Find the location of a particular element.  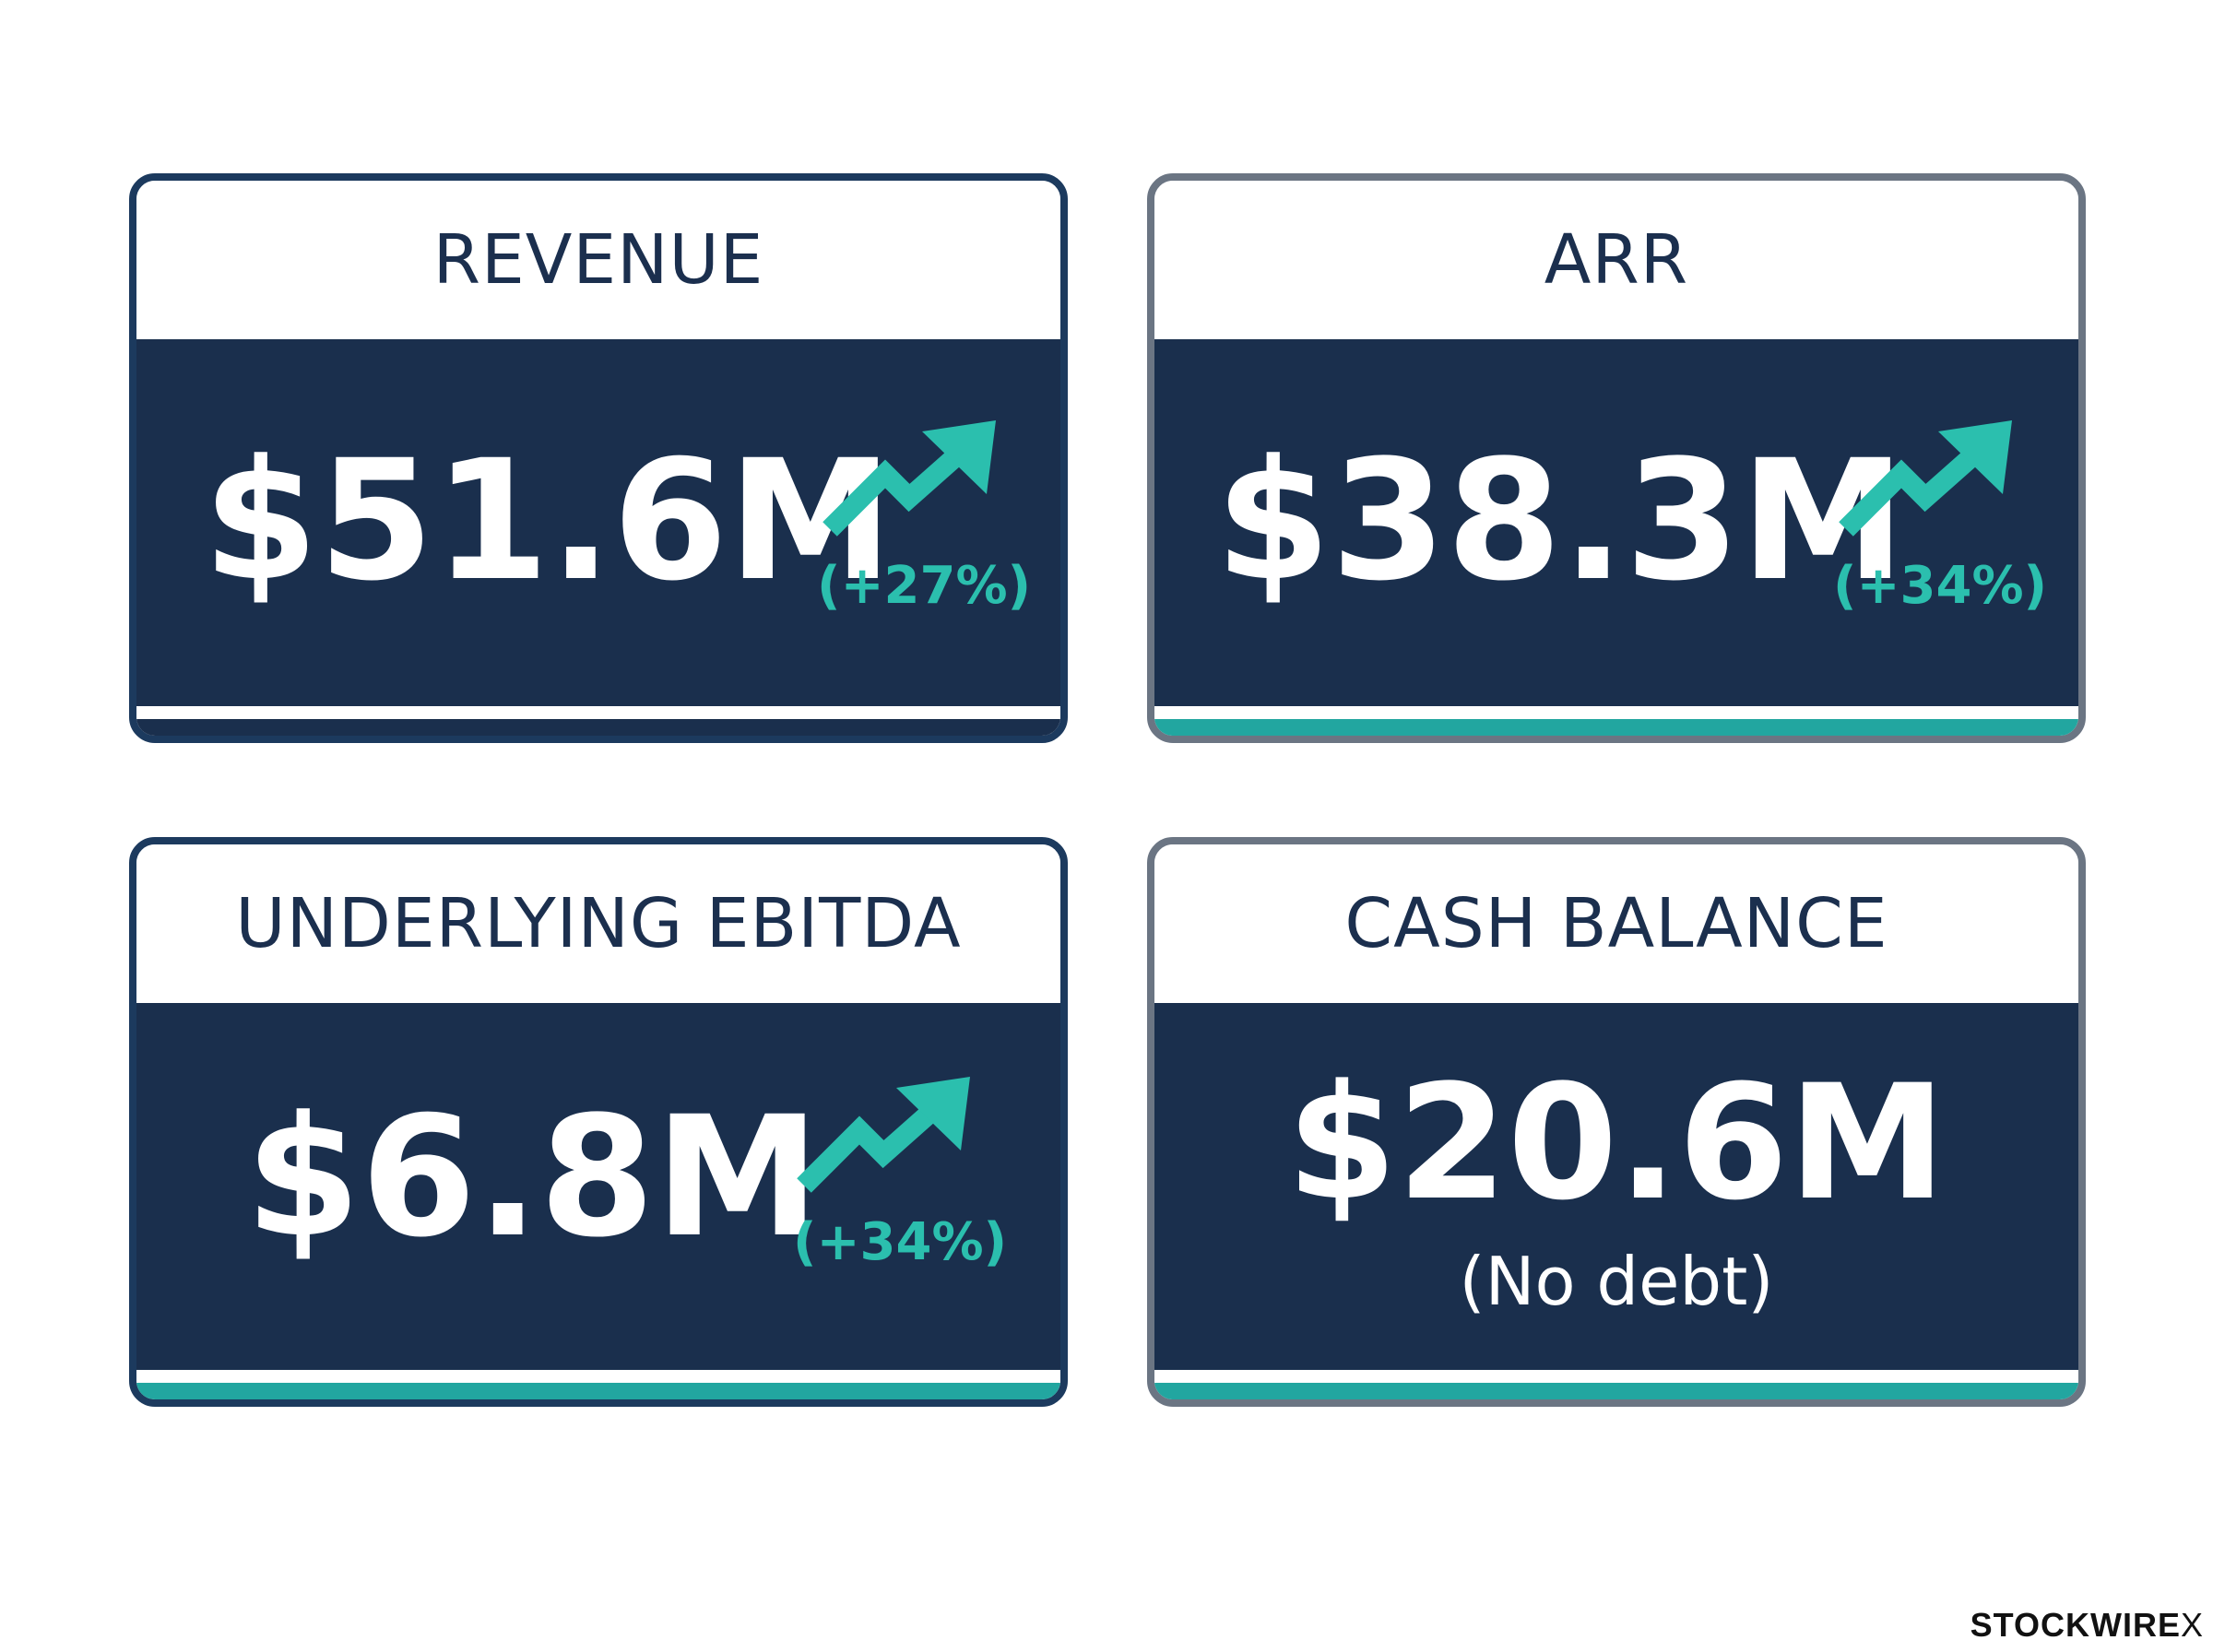

metric-card-cash-balance: CASH BALANCE $20.6M (No debt) is located at coordinates (1616, 1122).